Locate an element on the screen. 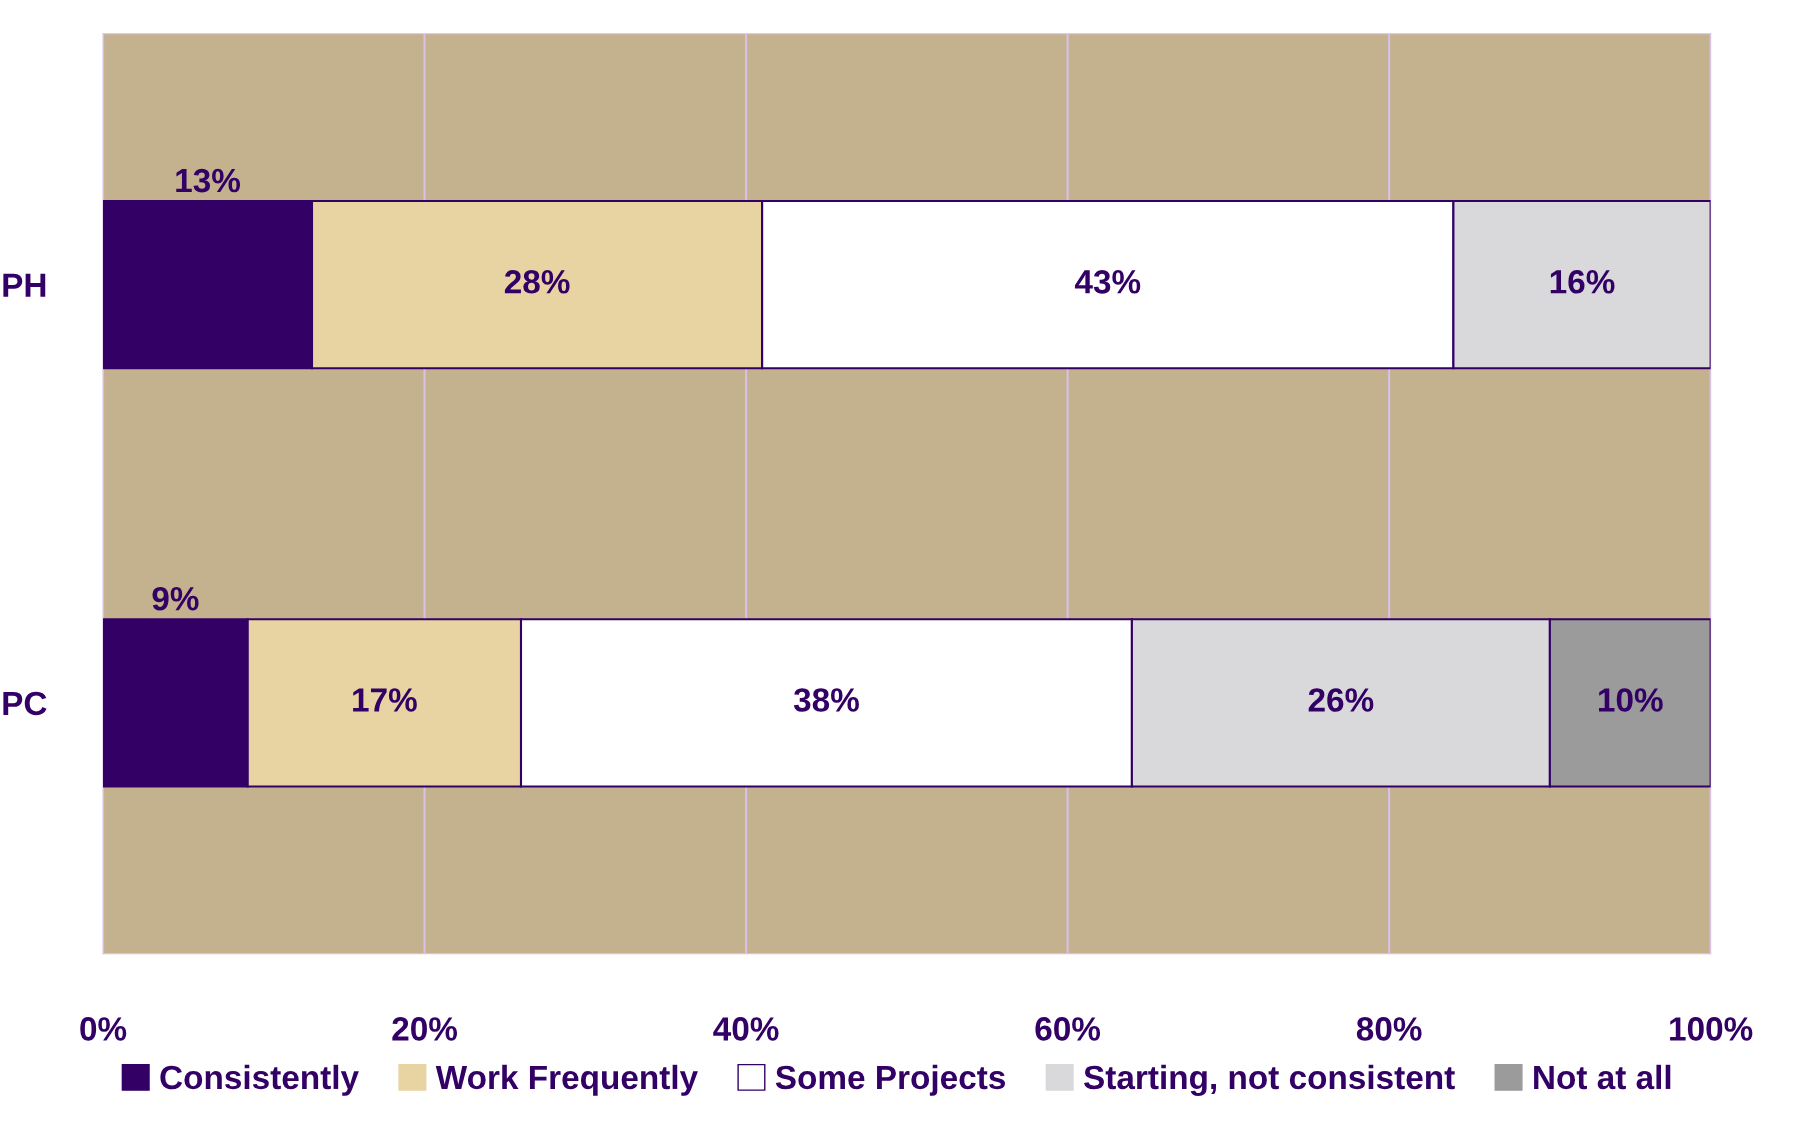 The image size is (1795, 1126). x-tick-label: 60% is located at coordinates (1068, 1029).